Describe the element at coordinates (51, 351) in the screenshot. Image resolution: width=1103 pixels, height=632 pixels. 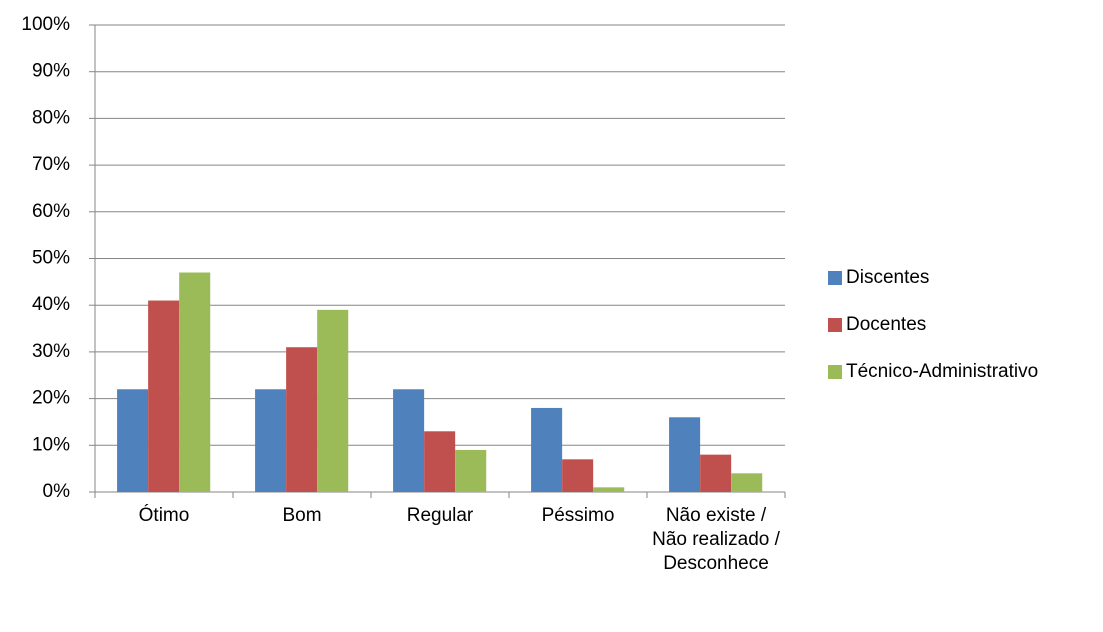
I see `y-tick-label: 30%` at that location.